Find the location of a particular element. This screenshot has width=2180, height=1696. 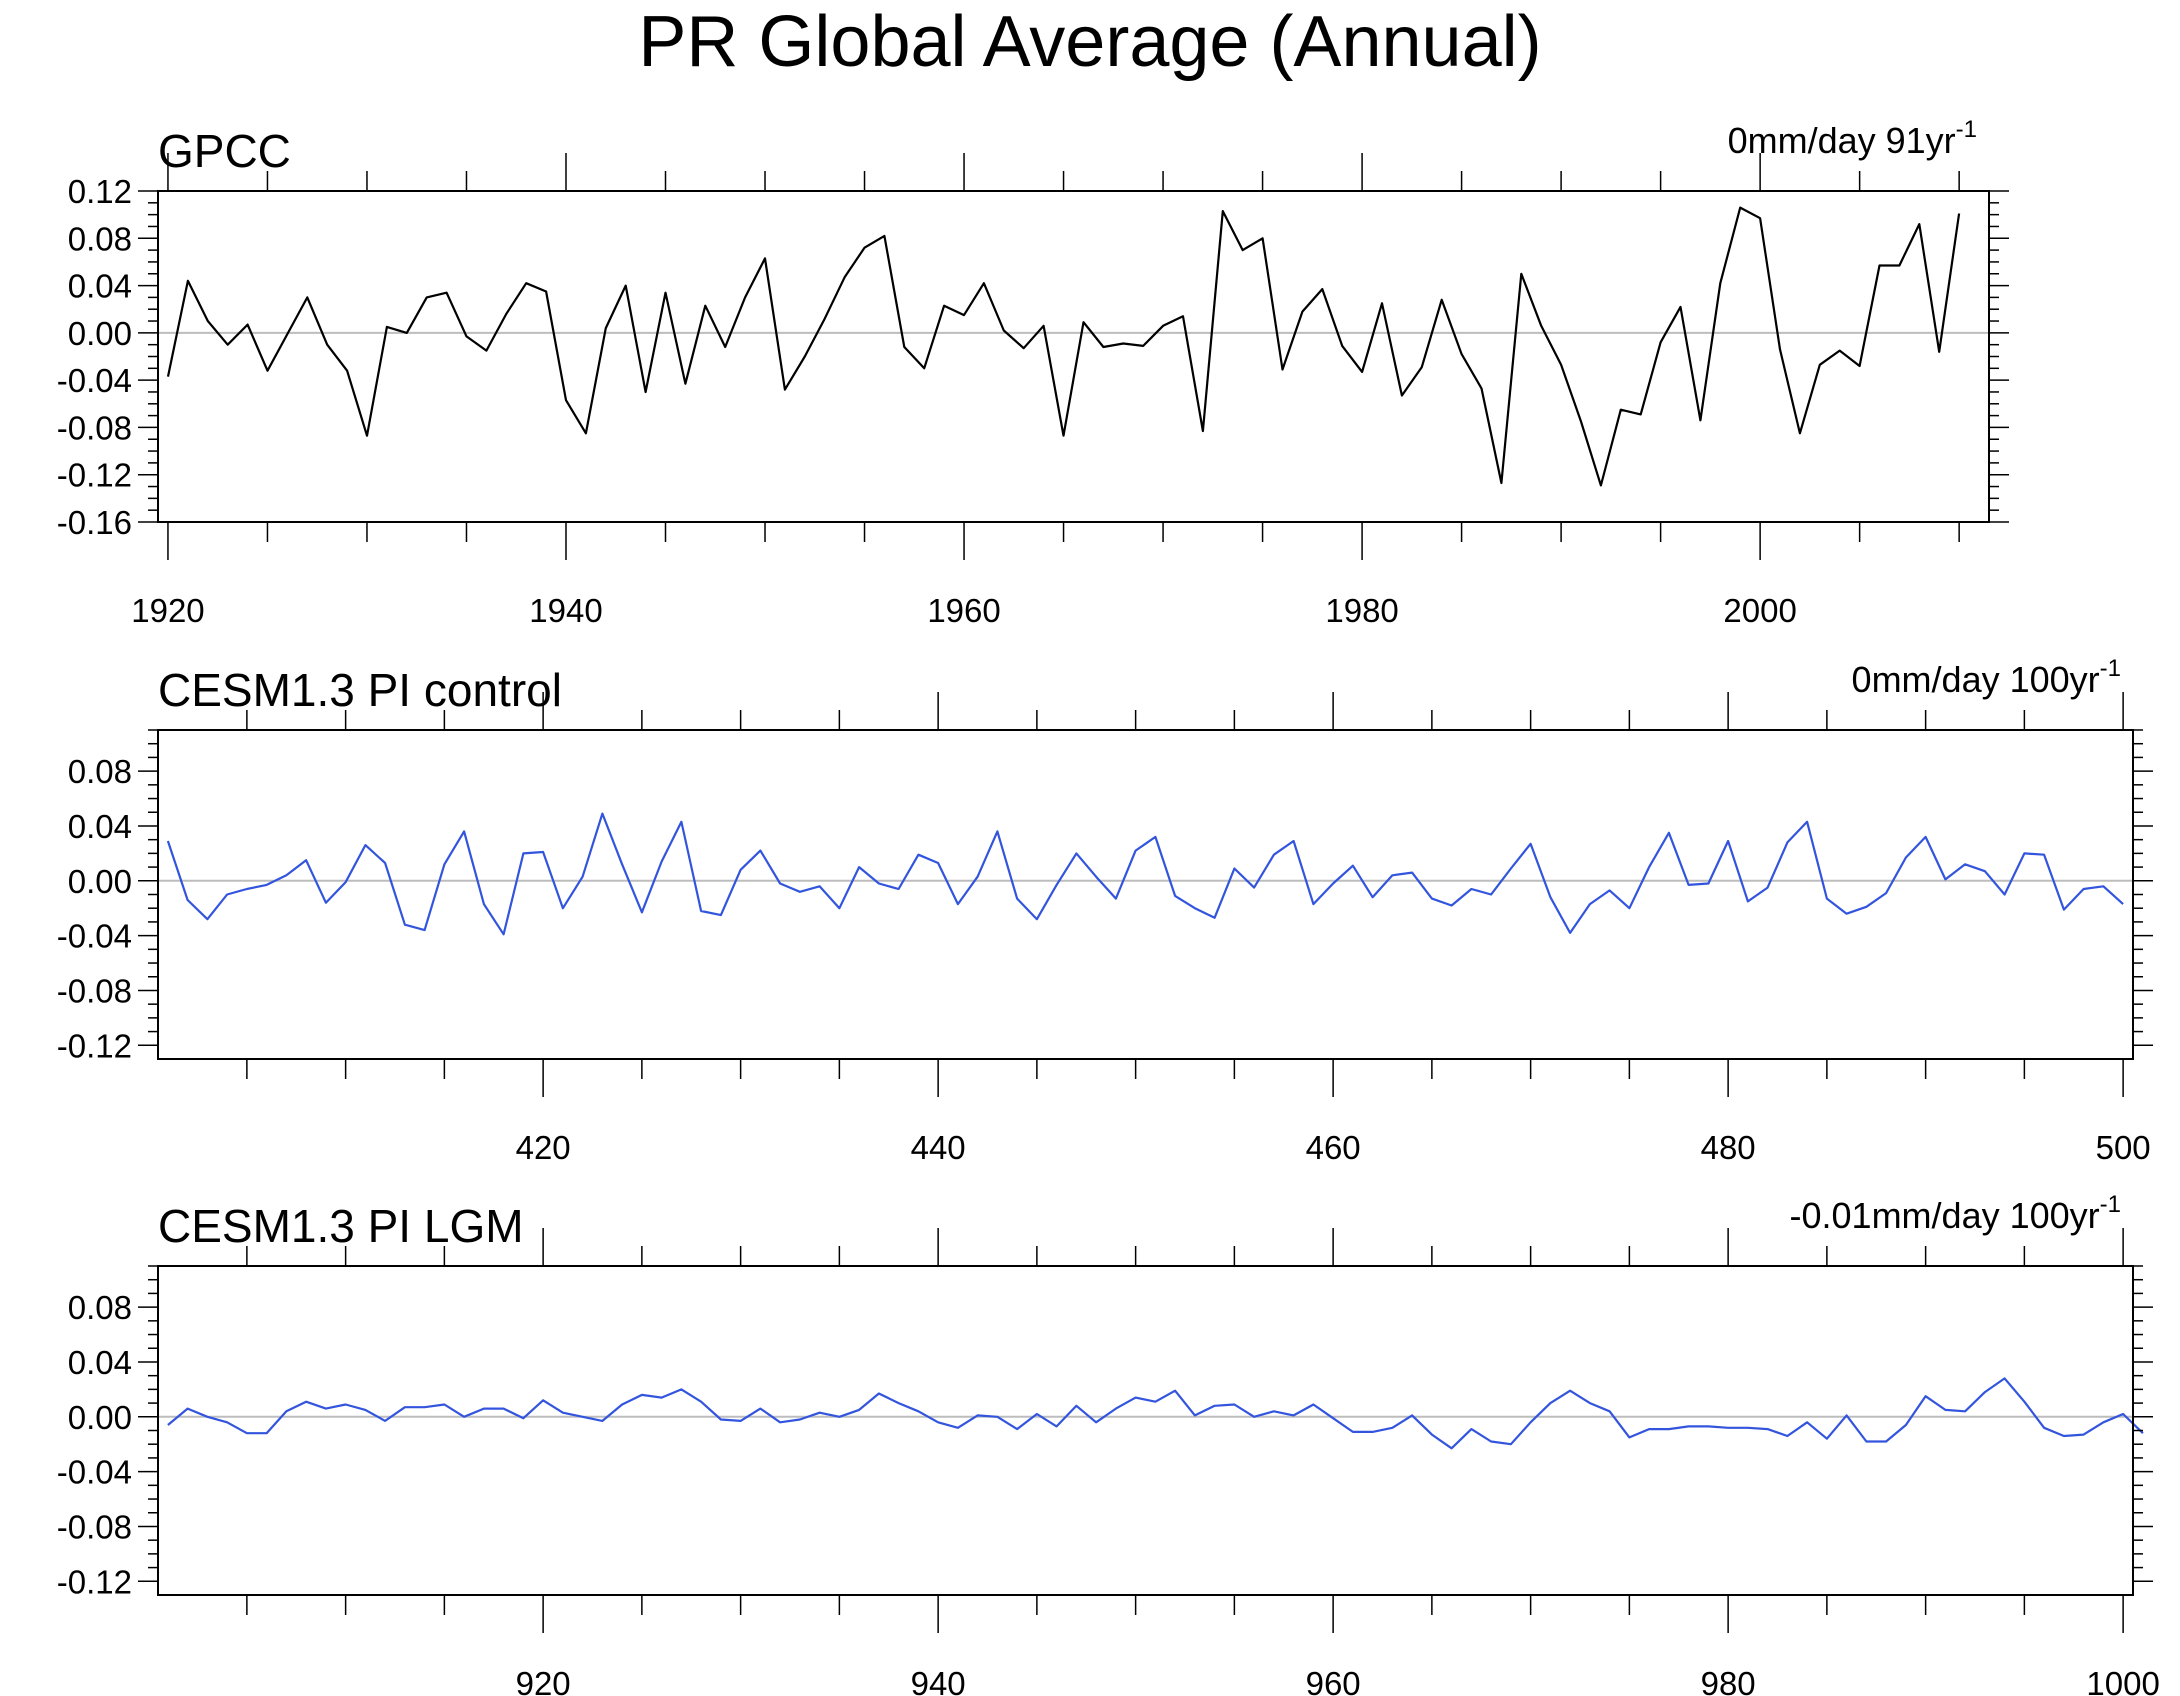

panel-title: CESM1.3 PI LGM is located at coordinates (341, 1226).